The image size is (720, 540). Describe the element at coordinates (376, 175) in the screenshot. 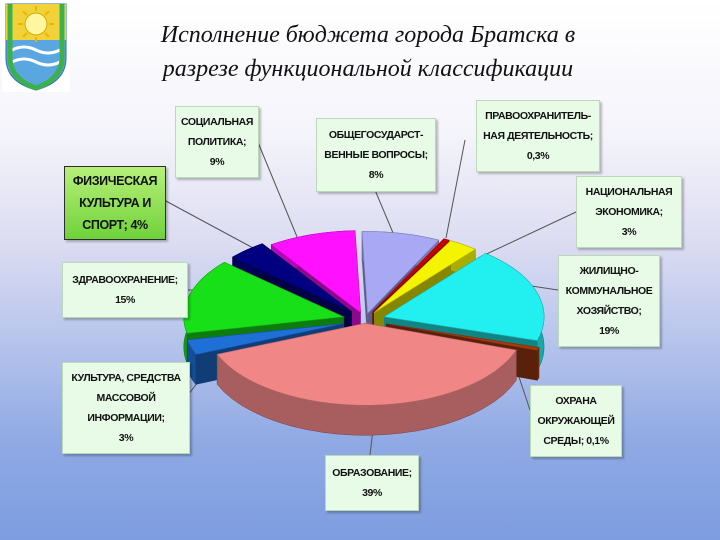

I see `data-label-line: 8%` at that location.